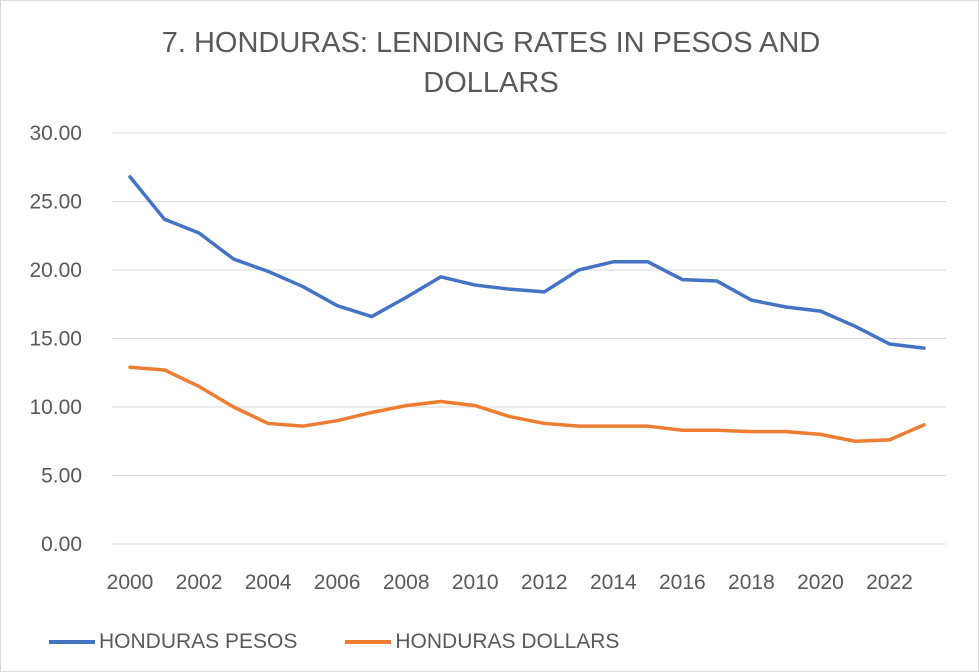  I want to click on x-tick-label: 2014, so click(613, 582).